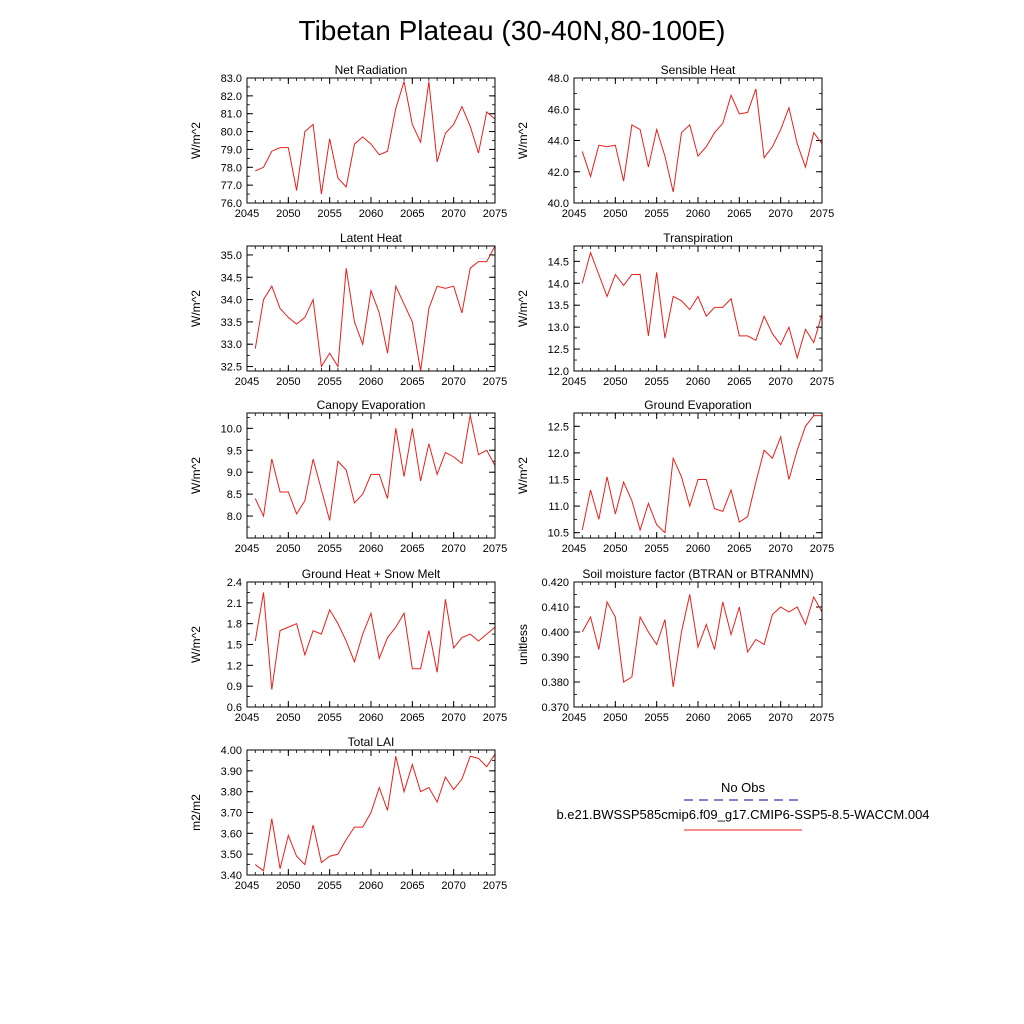  Describe the element at coordinates (234, 517) in the screenshot. I see `y-tick-label: 8.0` at that location.